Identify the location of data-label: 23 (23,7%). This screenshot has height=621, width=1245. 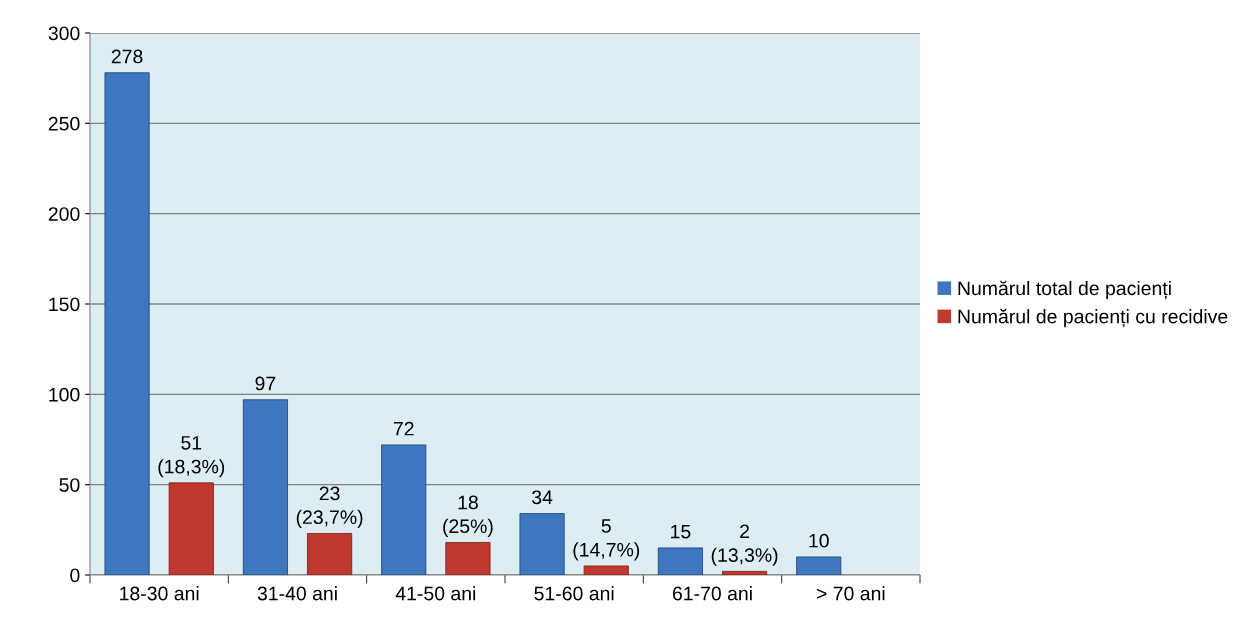
(329, 507).